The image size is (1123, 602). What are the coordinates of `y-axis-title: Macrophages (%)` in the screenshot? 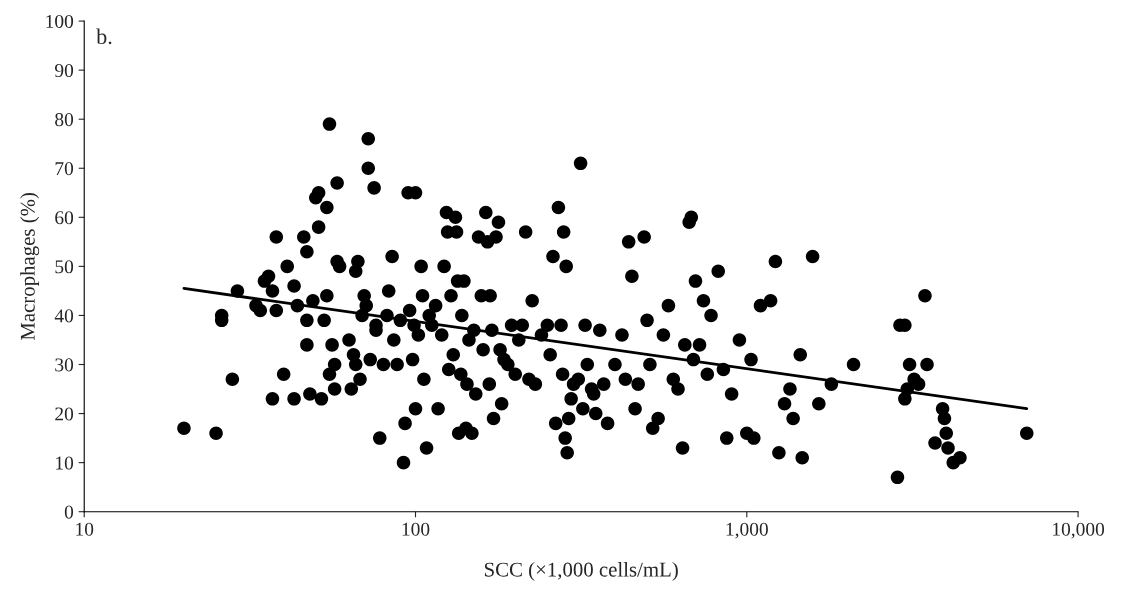 It's located at (30, 266).